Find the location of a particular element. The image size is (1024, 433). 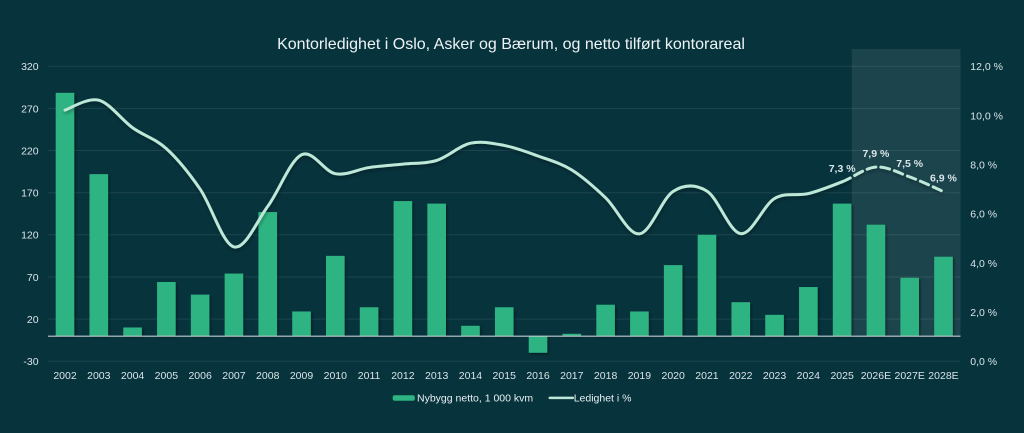

svg-text: 2015 is located at coordinates (505, 376).